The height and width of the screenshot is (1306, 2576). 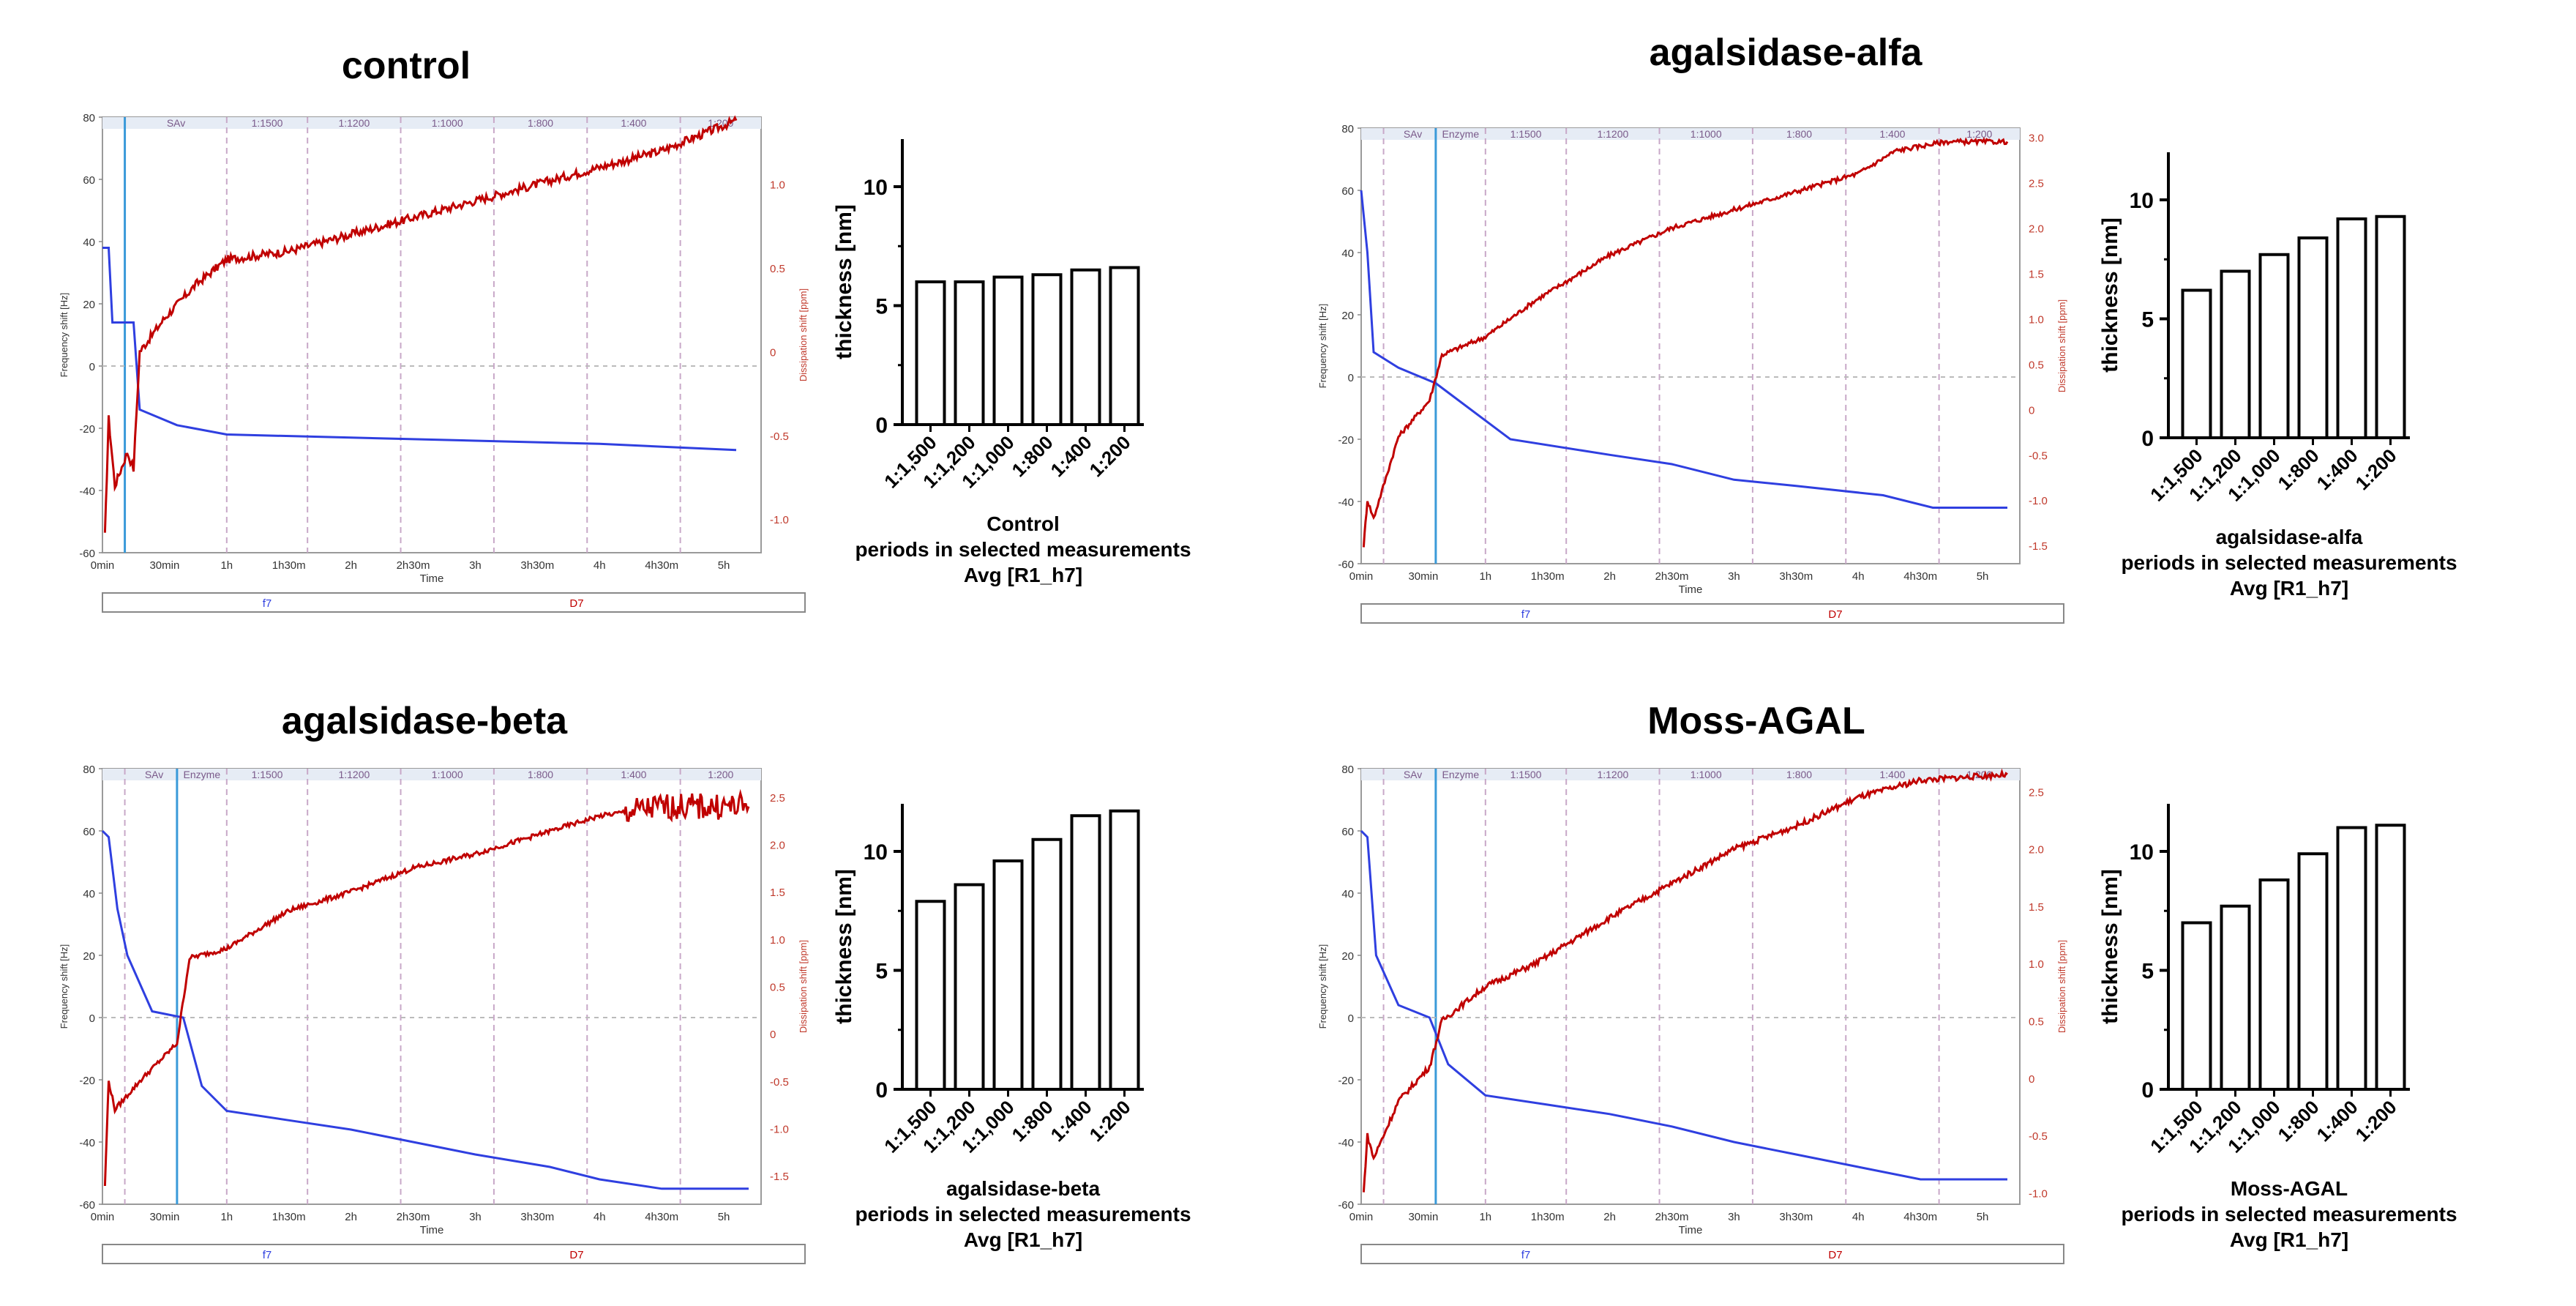 What do you see at coordinates (424, 721) in the screenshot?
I see `title-agalsidase-beta: agalsidase-beta` at bounding box center [424, 721].